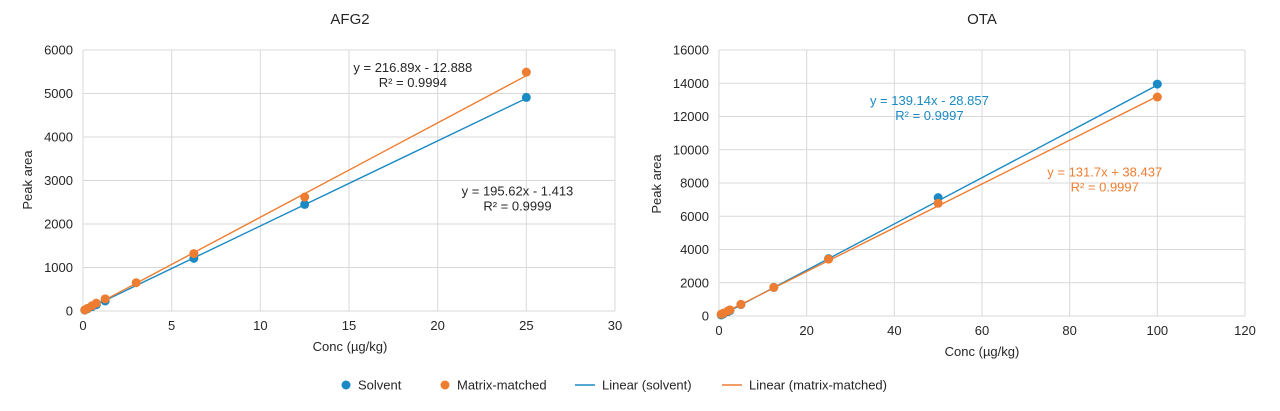 This screenshot has width=1280, height=411. What do you see at coordinates (1245, 330) in the screenshot?
I see `x-tick-label: 120` at bounding box center [1245, 330].